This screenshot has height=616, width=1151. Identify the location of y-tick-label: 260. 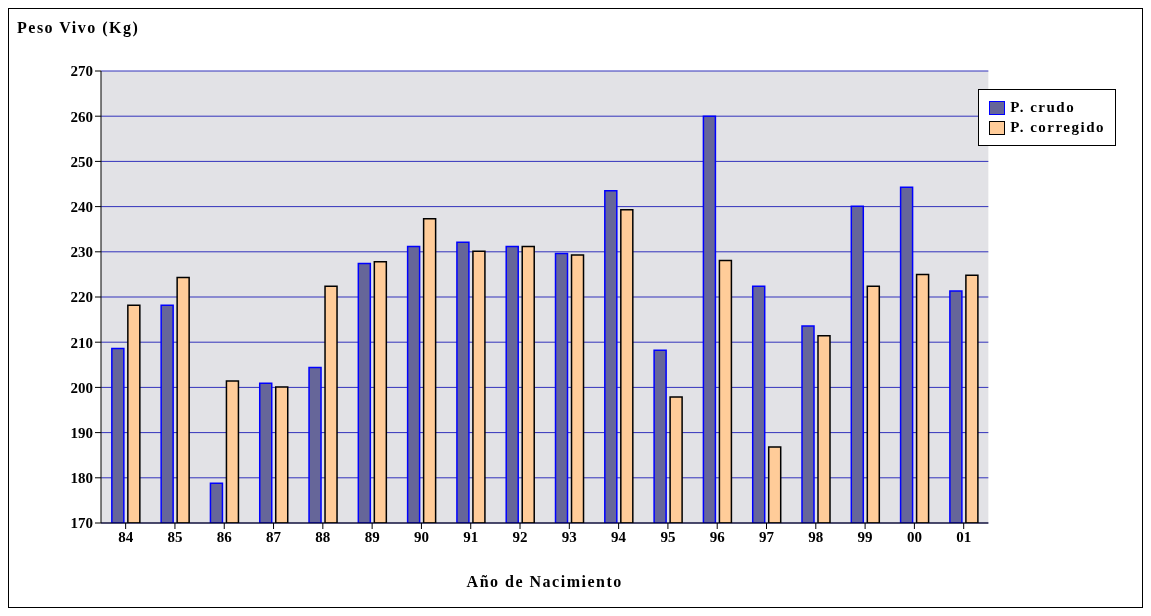
(81, 116).